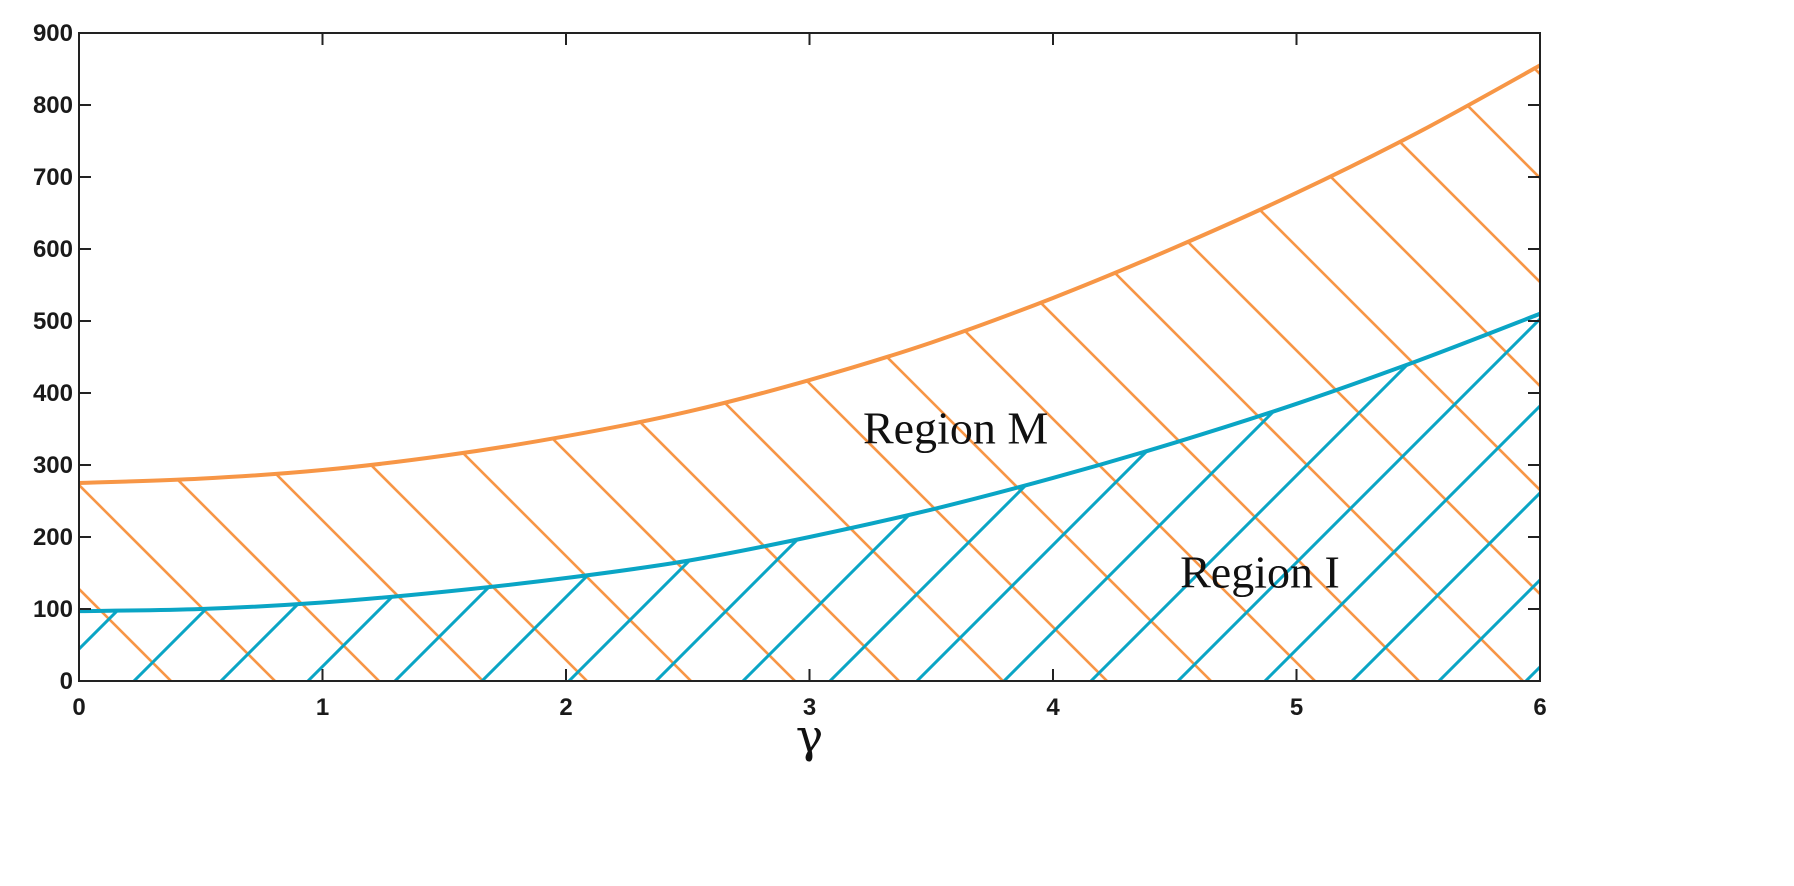  Describe the element at coordinates (66, 681) in the screenshot. I see `y-tick-label: 0` at that location.